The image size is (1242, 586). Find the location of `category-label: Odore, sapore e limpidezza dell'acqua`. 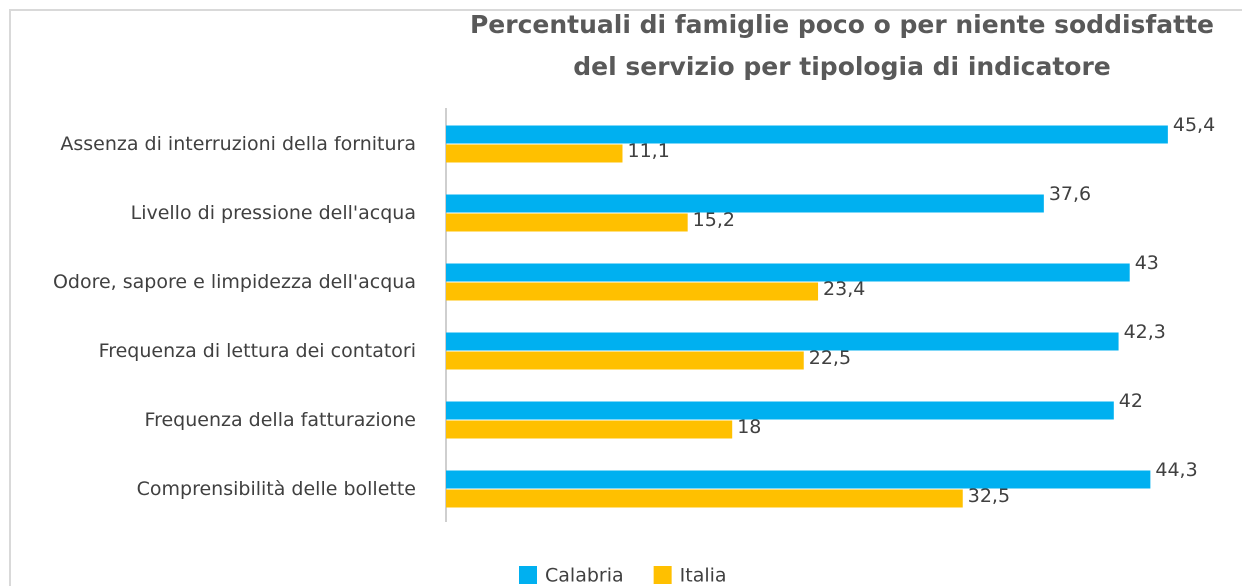

category-label: Odore, sapore e limpidezza dell'acqua is located at coordinates (234, 282).